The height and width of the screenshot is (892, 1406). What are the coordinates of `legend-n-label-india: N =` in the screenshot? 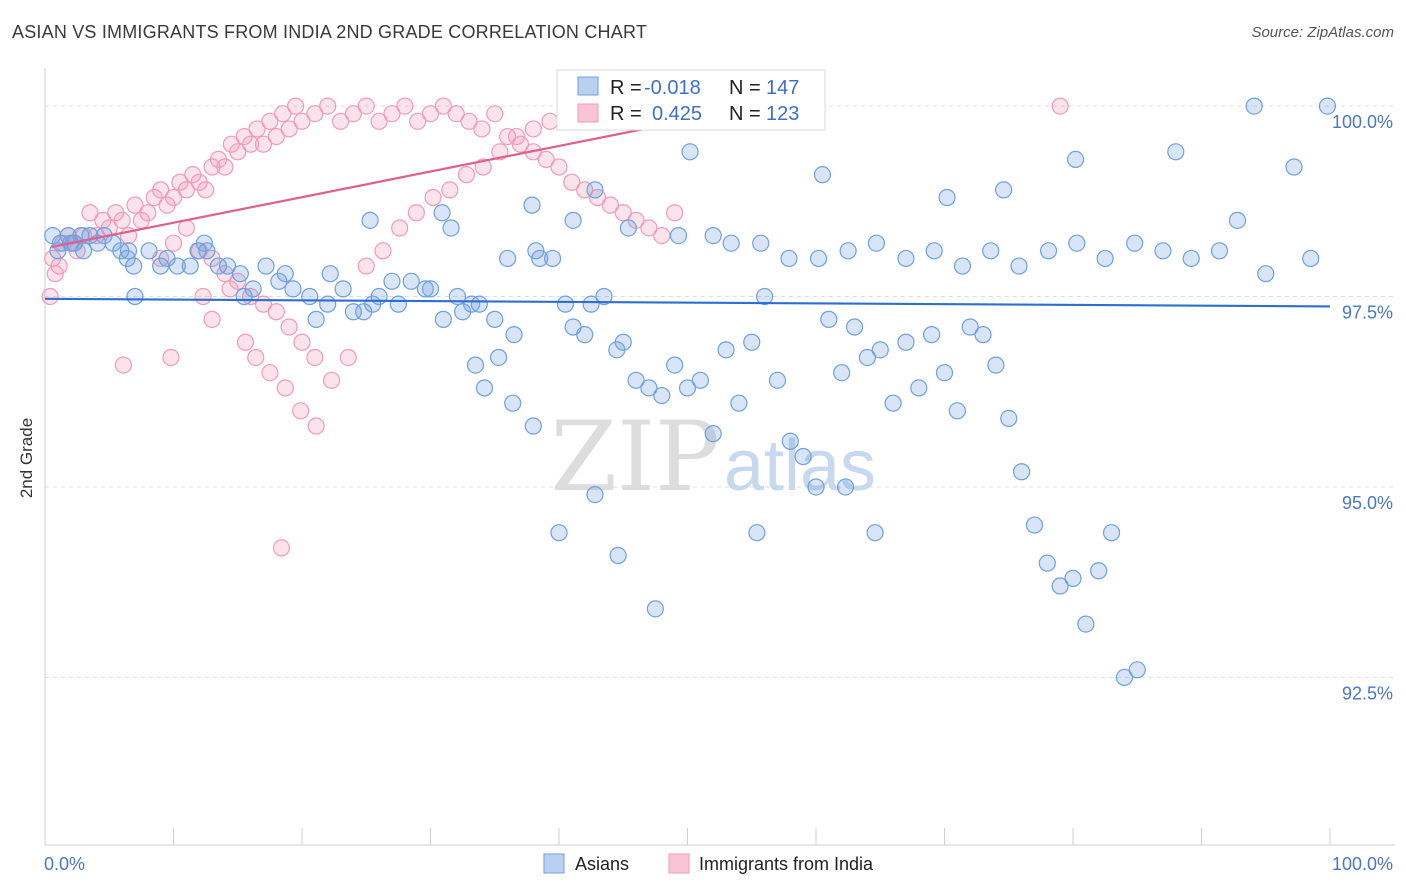 It's located at (745, 114).